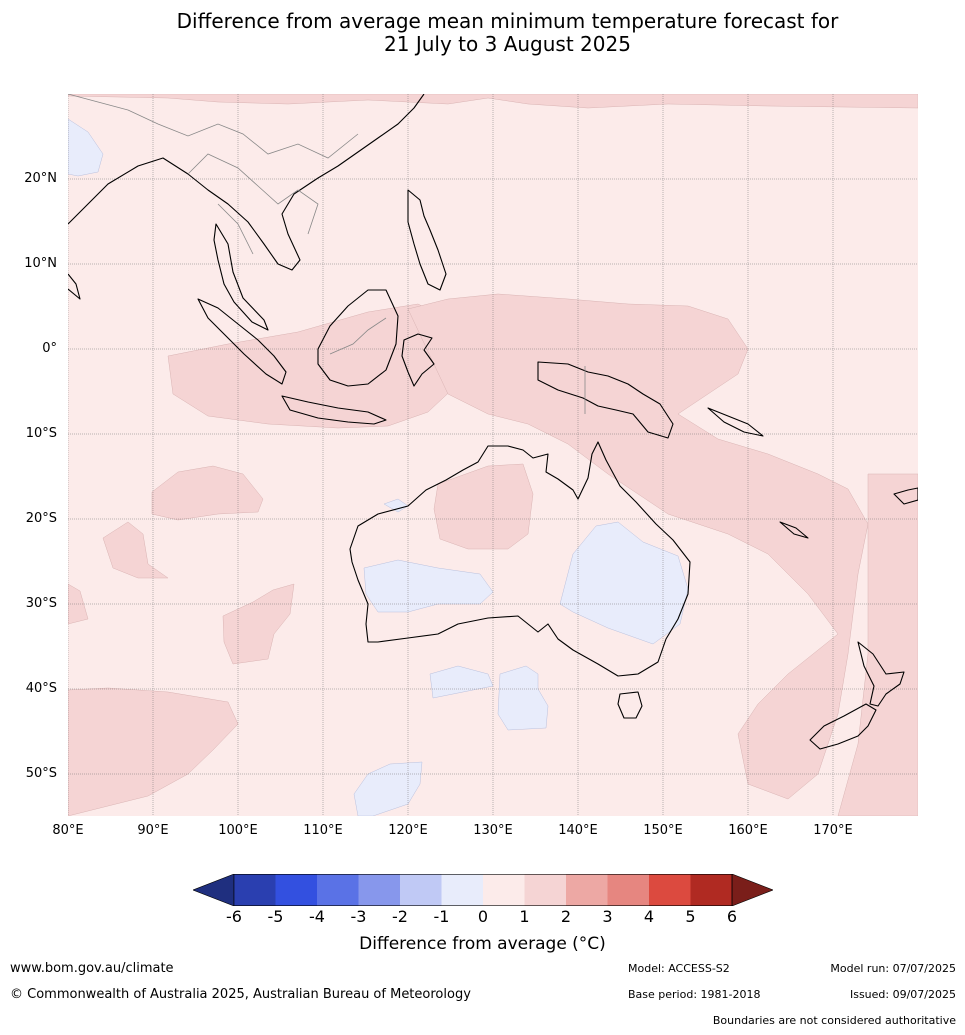 Image resolution: width=965 pixels, height=1035 pixels. What do you see at coordinates (902, 994) in the screenshot?
I see `footer-issued: Issued: 09/07/2025` at bounding box center [902, 994].